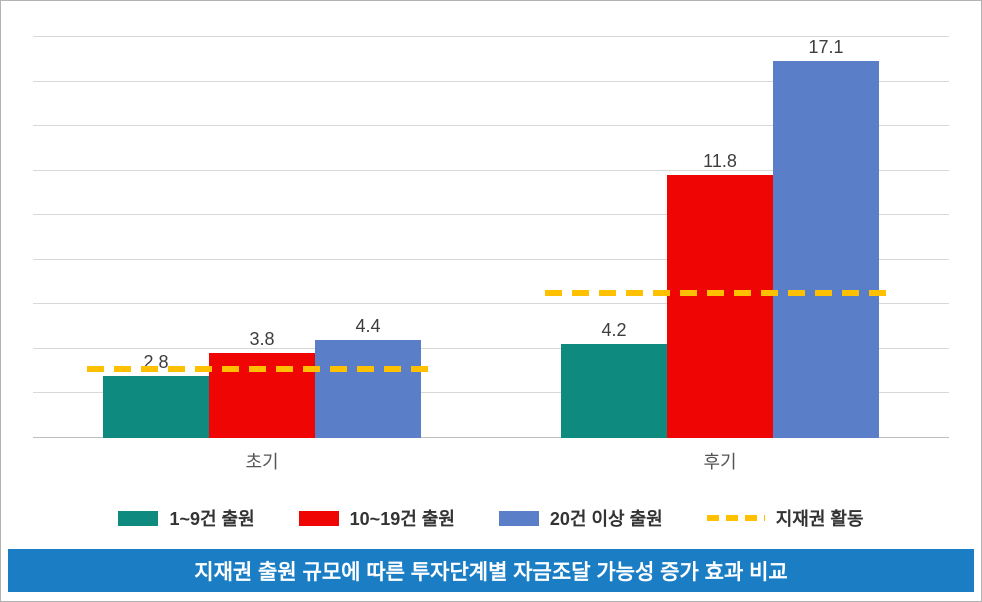  Describe the element at coordinates (491, 518) in the screenshot. I see `legend: 1~9건 출원 10~19건 출원 20건 이상 출원 지재권 활동` at that location.